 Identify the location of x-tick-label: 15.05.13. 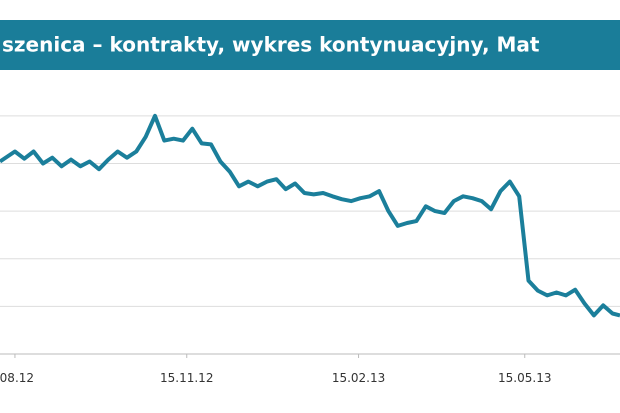
(524, 378).